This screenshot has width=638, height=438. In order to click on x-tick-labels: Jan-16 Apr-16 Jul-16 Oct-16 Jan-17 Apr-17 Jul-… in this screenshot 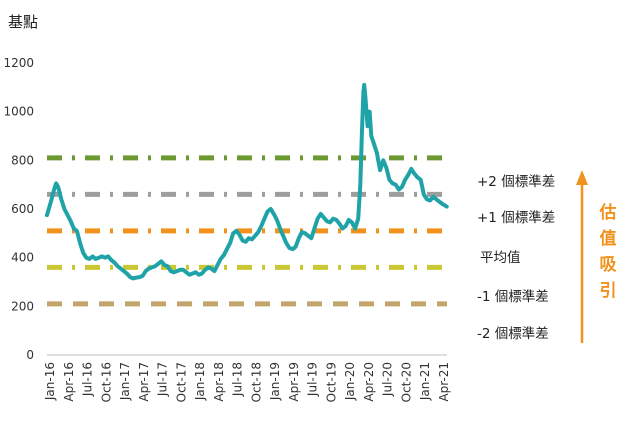, I will do `click(247, 382)`.